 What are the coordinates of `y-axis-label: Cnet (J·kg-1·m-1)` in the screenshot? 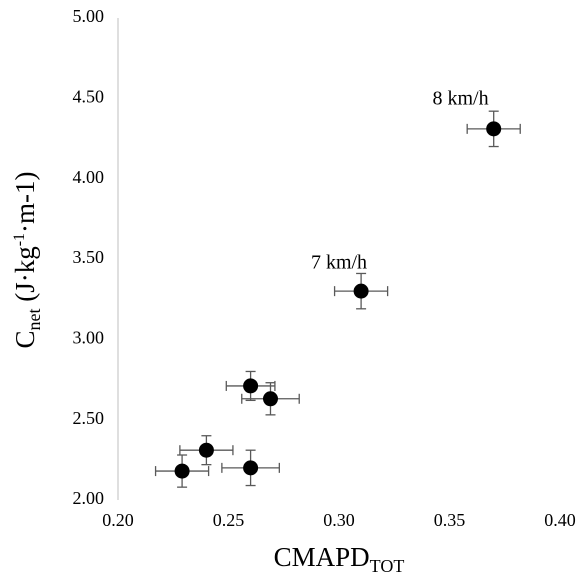 It's located at (27, 259).